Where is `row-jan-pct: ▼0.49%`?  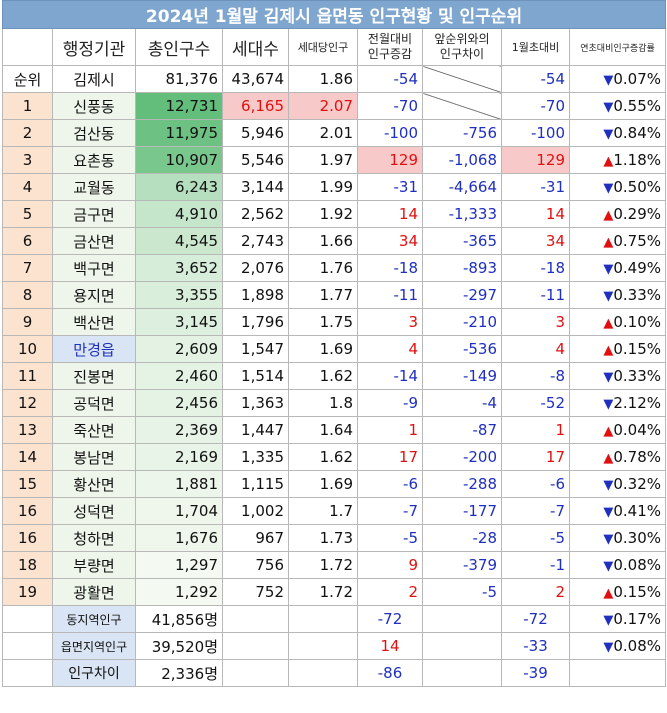
row-jan-pct: ▼0.49% is located at coordinates (617, 268).